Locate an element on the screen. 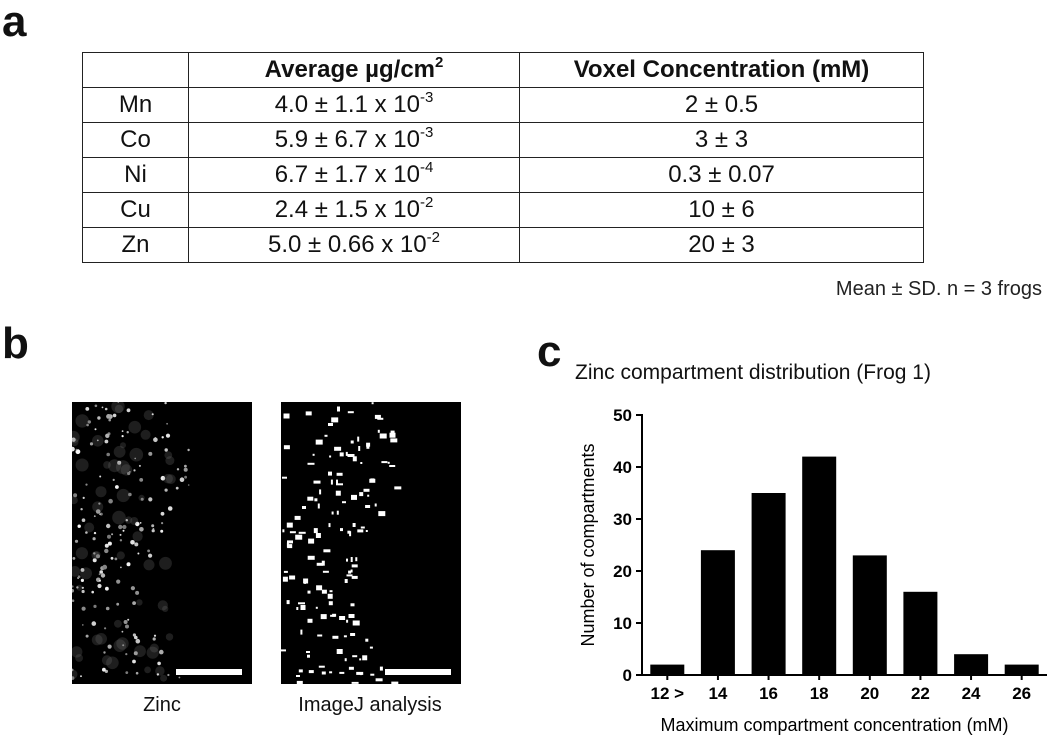 This screenshot has width=1050, height=735. y-tick-label: 0 is located at coordinates (627, 675).